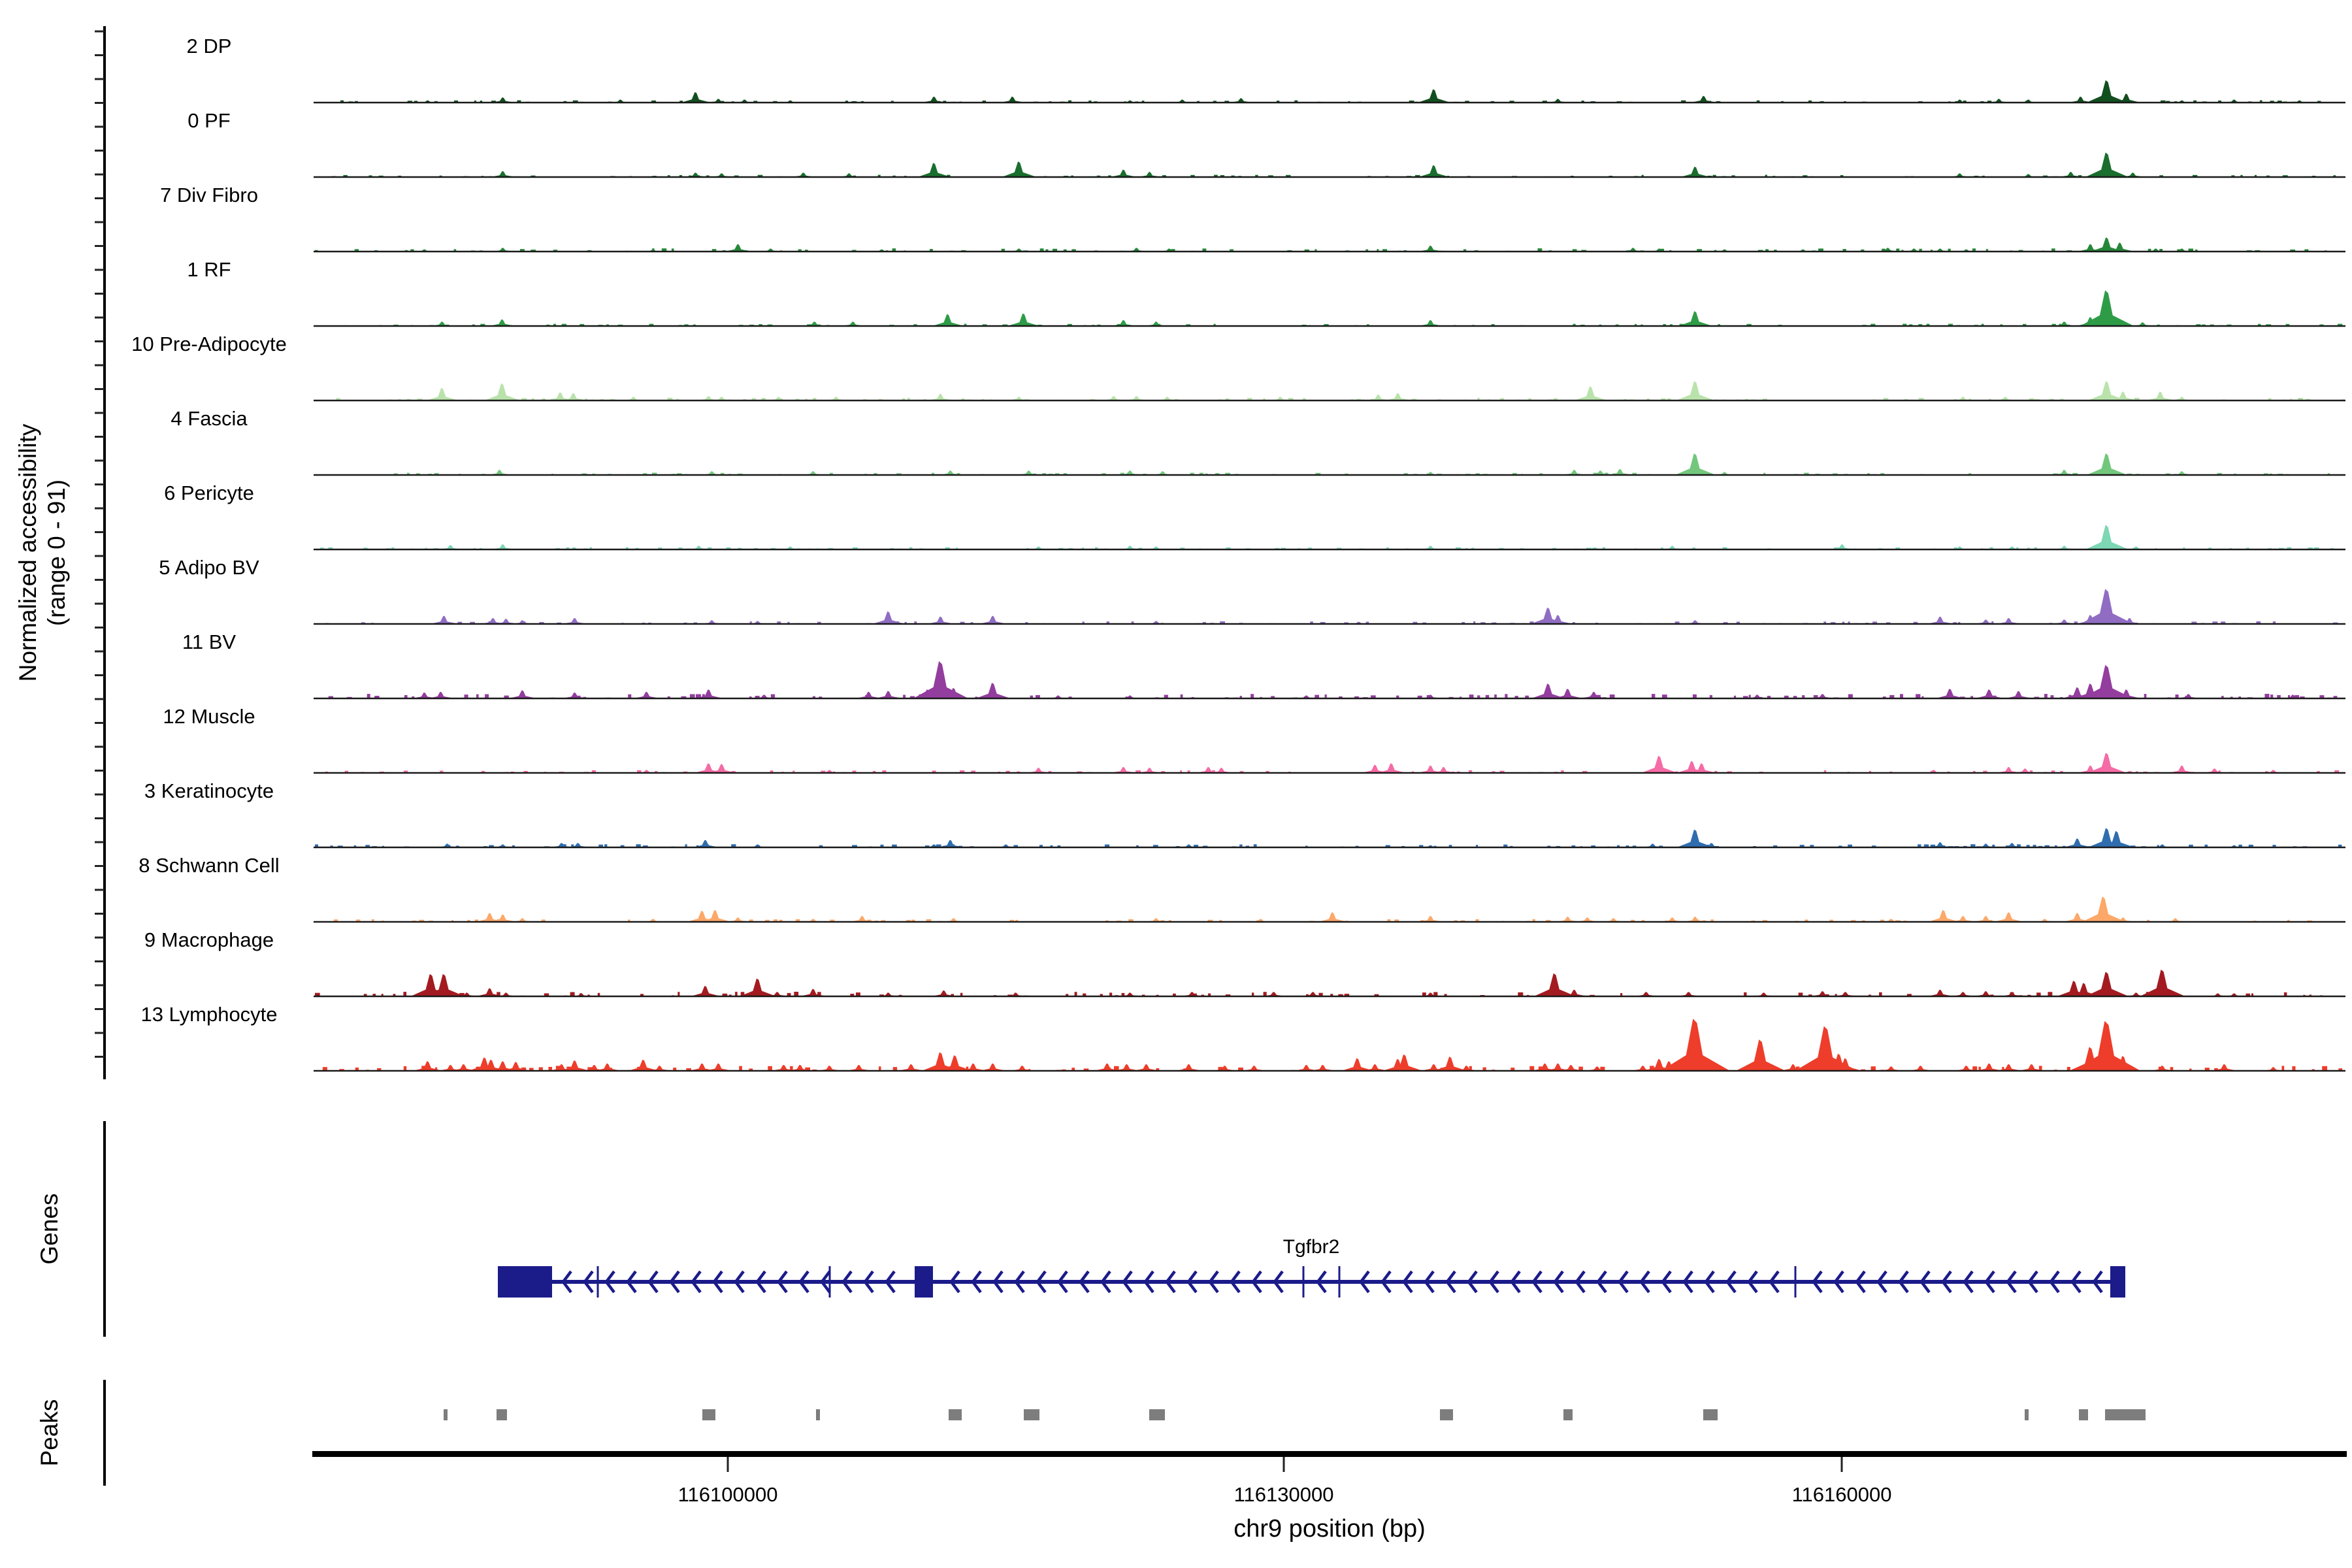  I want to click on track-label: 4 Fascia, so click(209, 418).